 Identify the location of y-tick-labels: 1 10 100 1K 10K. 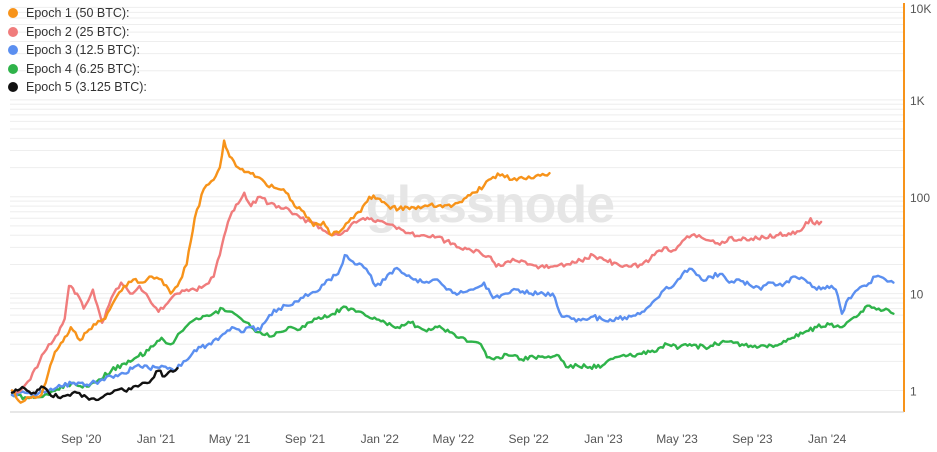
(920, 200).